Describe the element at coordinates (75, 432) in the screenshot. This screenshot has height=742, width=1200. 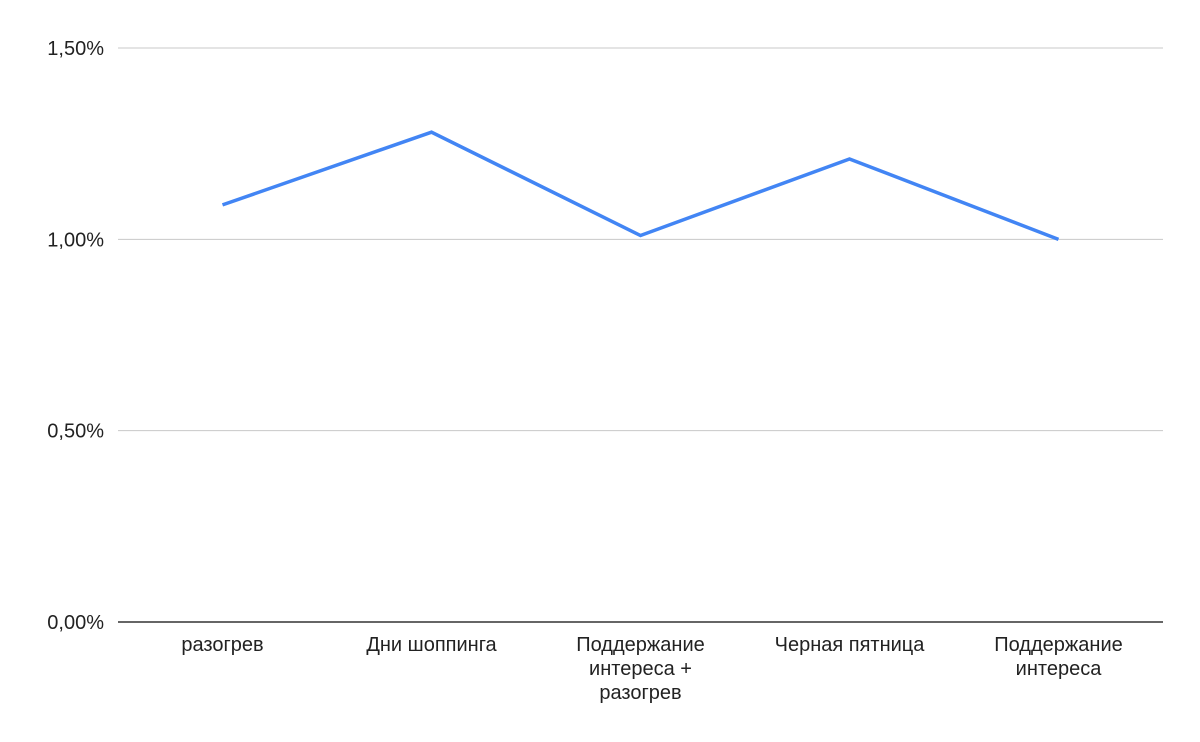
I see `y-tick-label: 0,50%` at that location.